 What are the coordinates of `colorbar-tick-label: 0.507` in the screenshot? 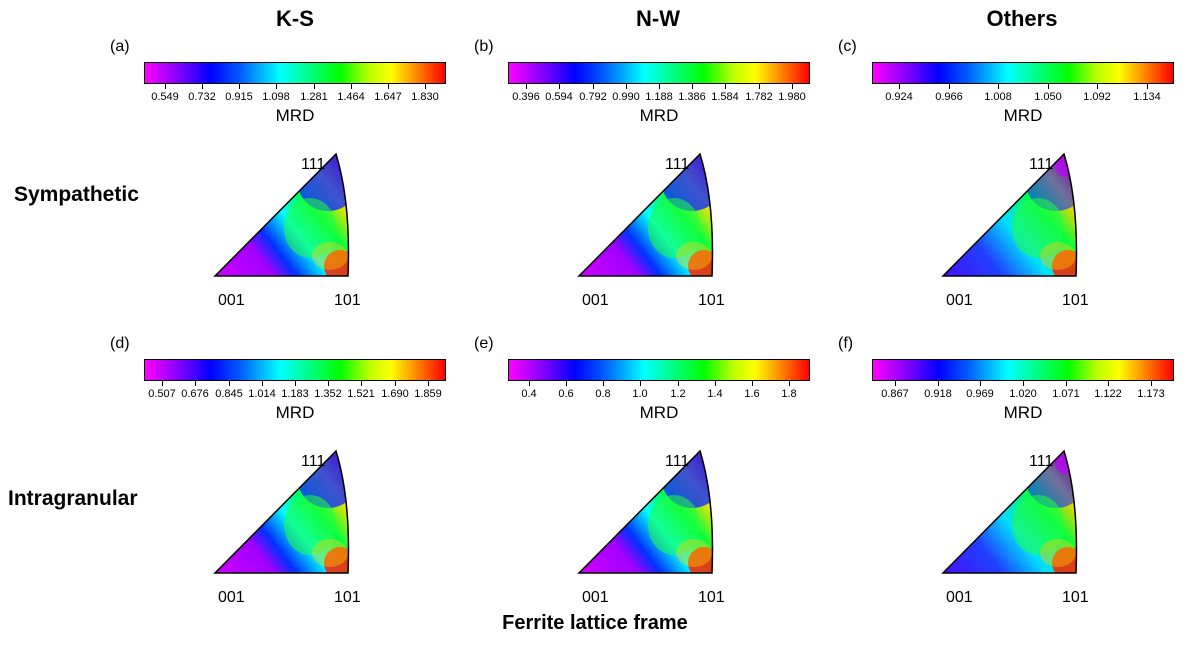 It's located at (162, 394).